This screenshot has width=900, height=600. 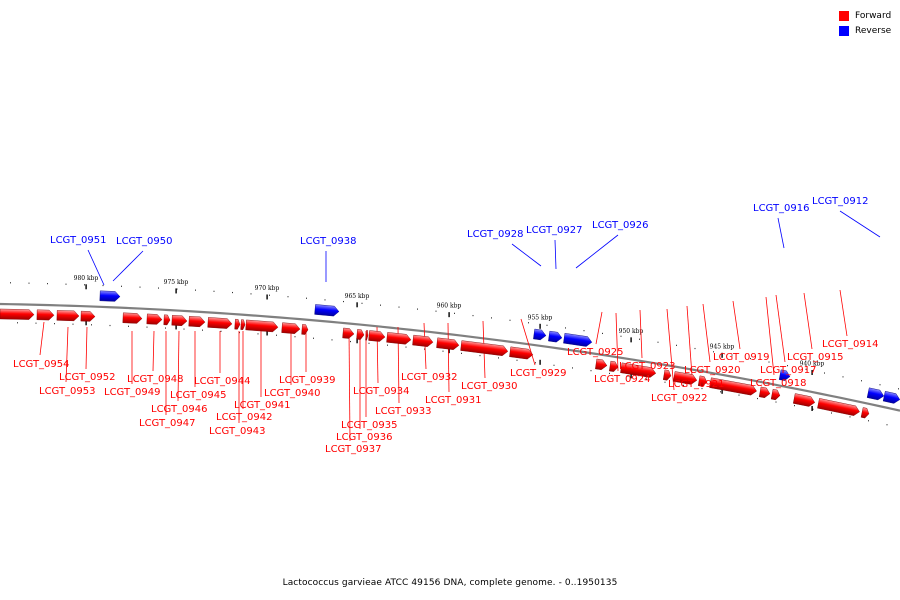 What do you see at coordinates (429, 377) in the screenshot?
I see `forward-gene-label: LCGT_0932` at bounding box center [429, 377].